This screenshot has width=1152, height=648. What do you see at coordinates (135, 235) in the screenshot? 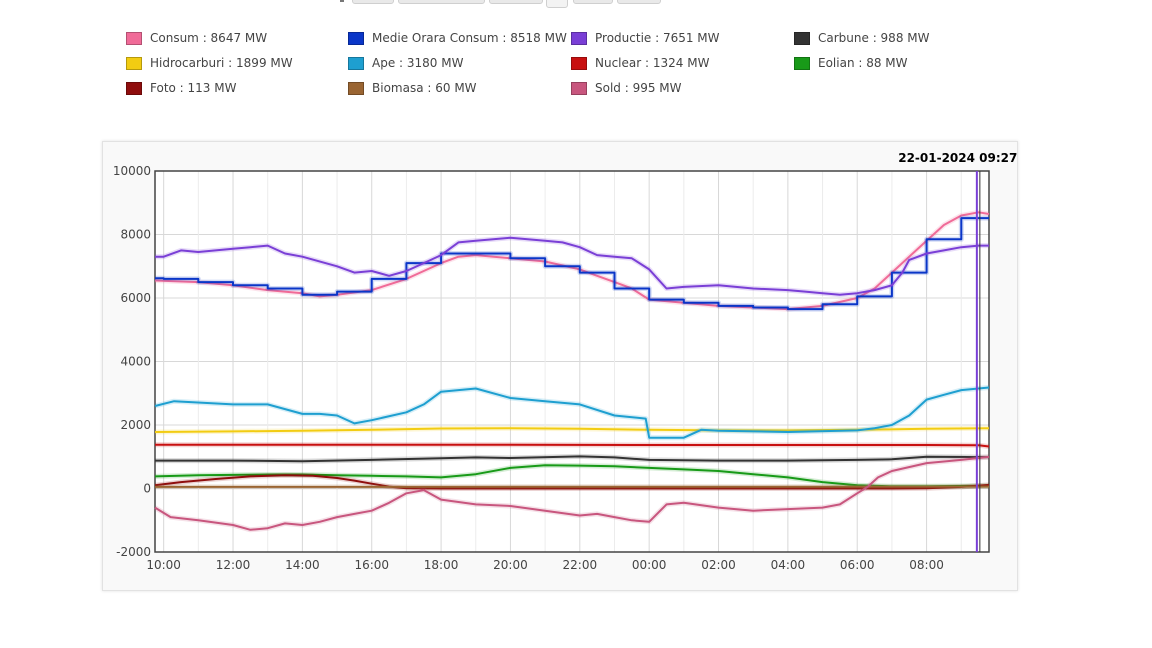
I see `y-tick-label: 8000` at bounding box center [135, 235].